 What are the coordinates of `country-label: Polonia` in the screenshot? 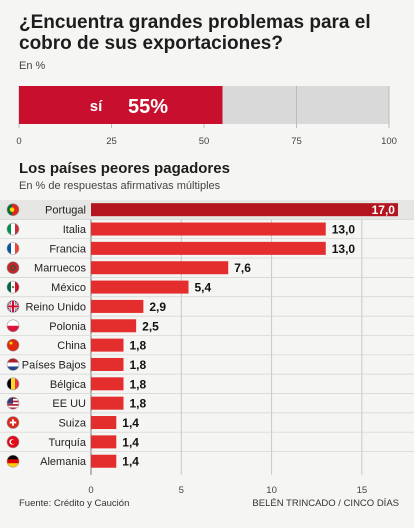 It's located at (68, 327).